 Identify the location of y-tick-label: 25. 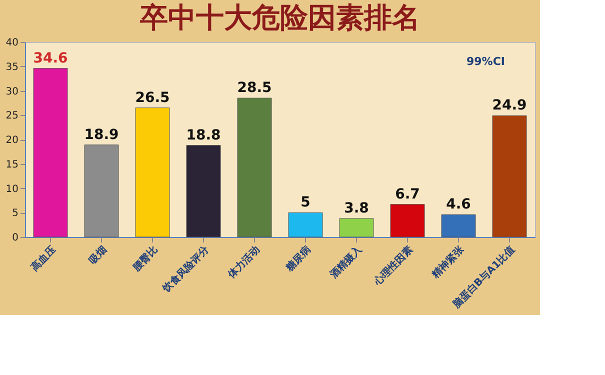
(12, 116).